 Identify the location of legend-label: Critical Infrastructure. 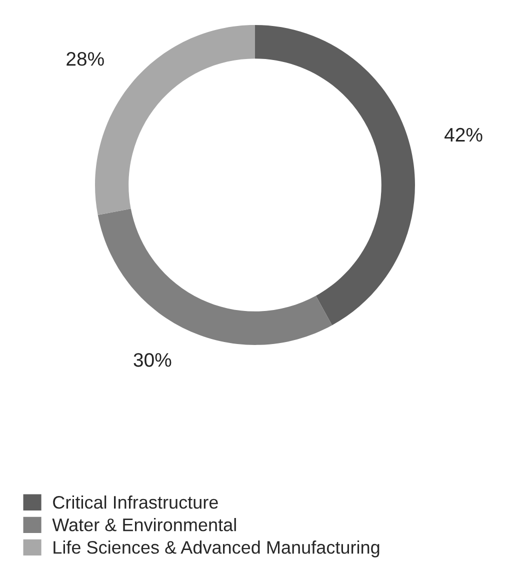
(135, 502).